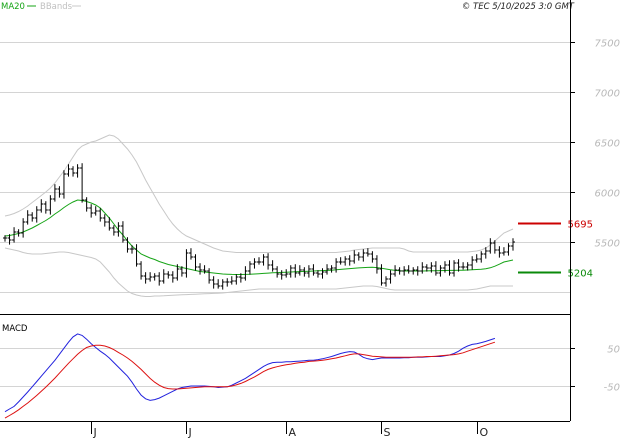  Describe the element at coordinates (484, 432) in the screenshot. I see `x-tick-label: O` at that location.